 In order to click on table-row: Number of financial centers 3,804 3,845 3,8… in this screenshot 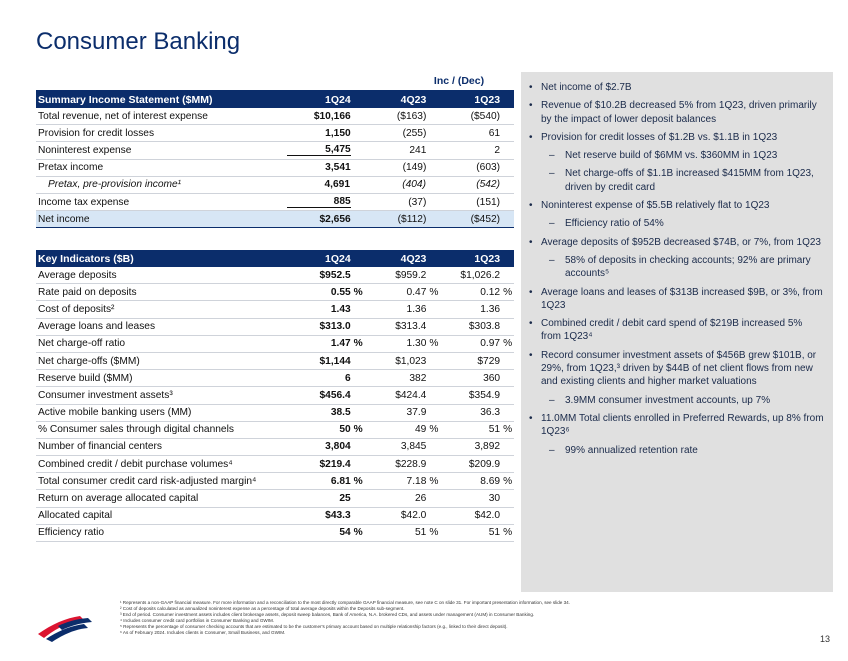, I will do `click(275, 448)`.